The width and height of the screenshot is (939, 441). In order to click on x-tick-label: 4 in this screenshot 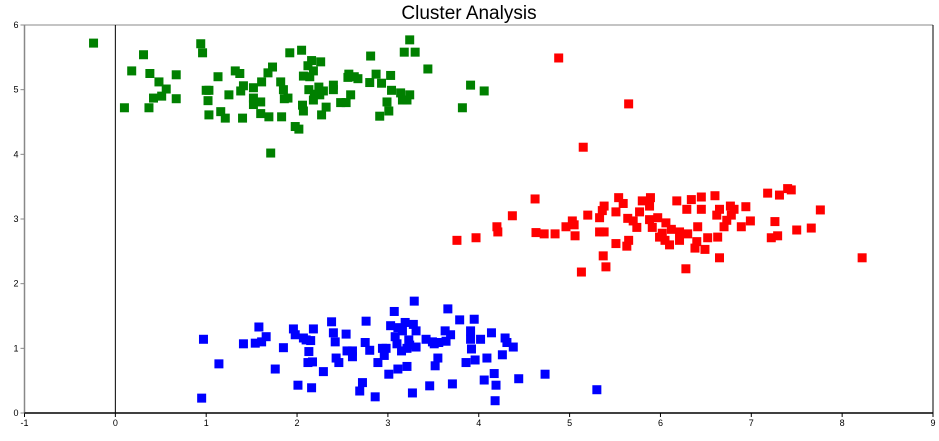, I will do `click(478, 423)`.